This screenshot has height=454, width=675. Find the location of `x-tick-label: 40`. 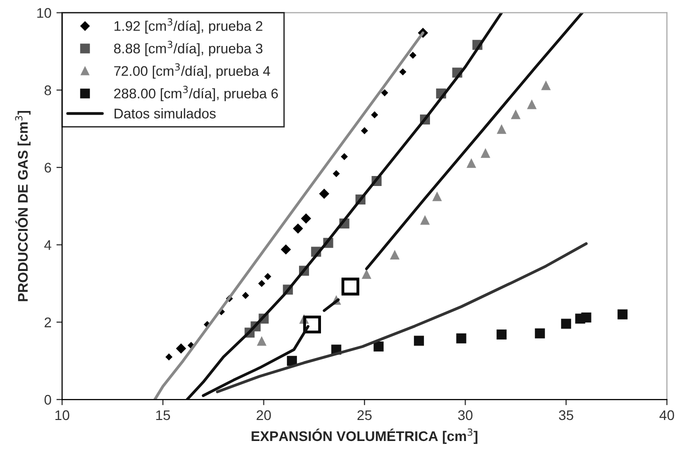

x-tick-label: 40 is located at coordinates (666, 415).